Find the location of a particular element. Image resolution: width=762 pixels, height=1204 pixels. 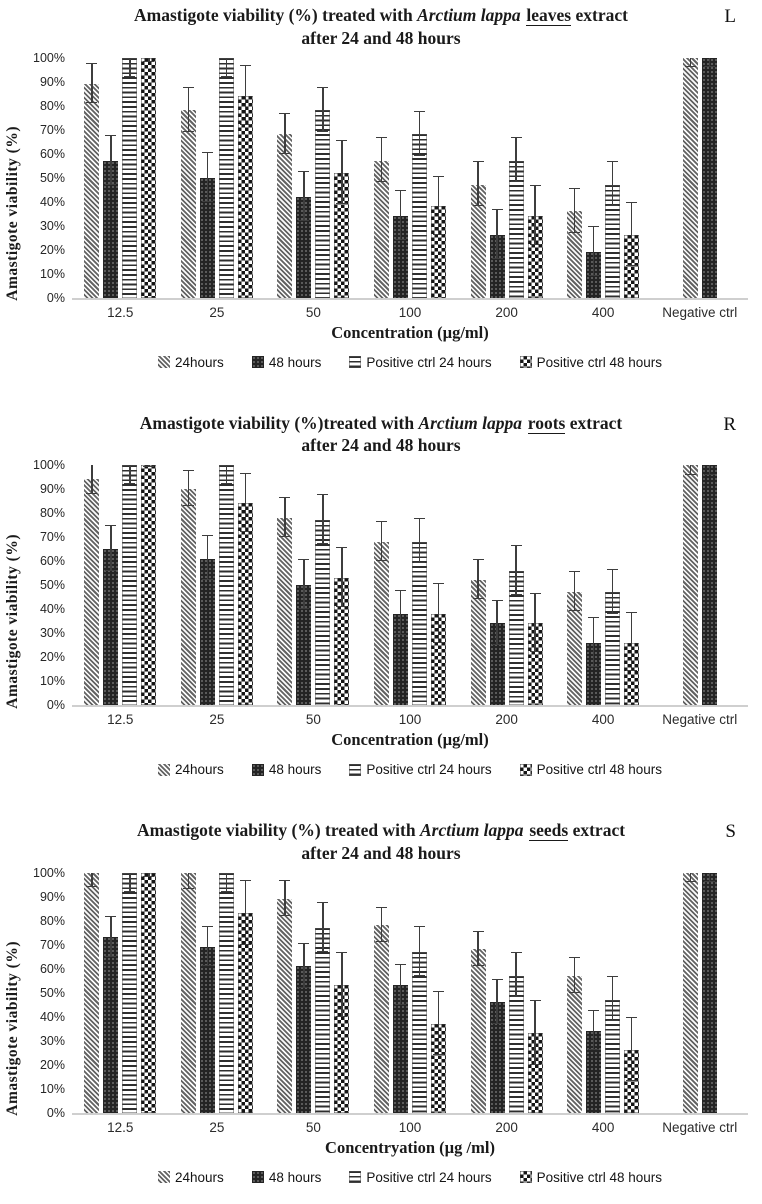

x-tick-label: 25 is located at coordinates (217, 1127).